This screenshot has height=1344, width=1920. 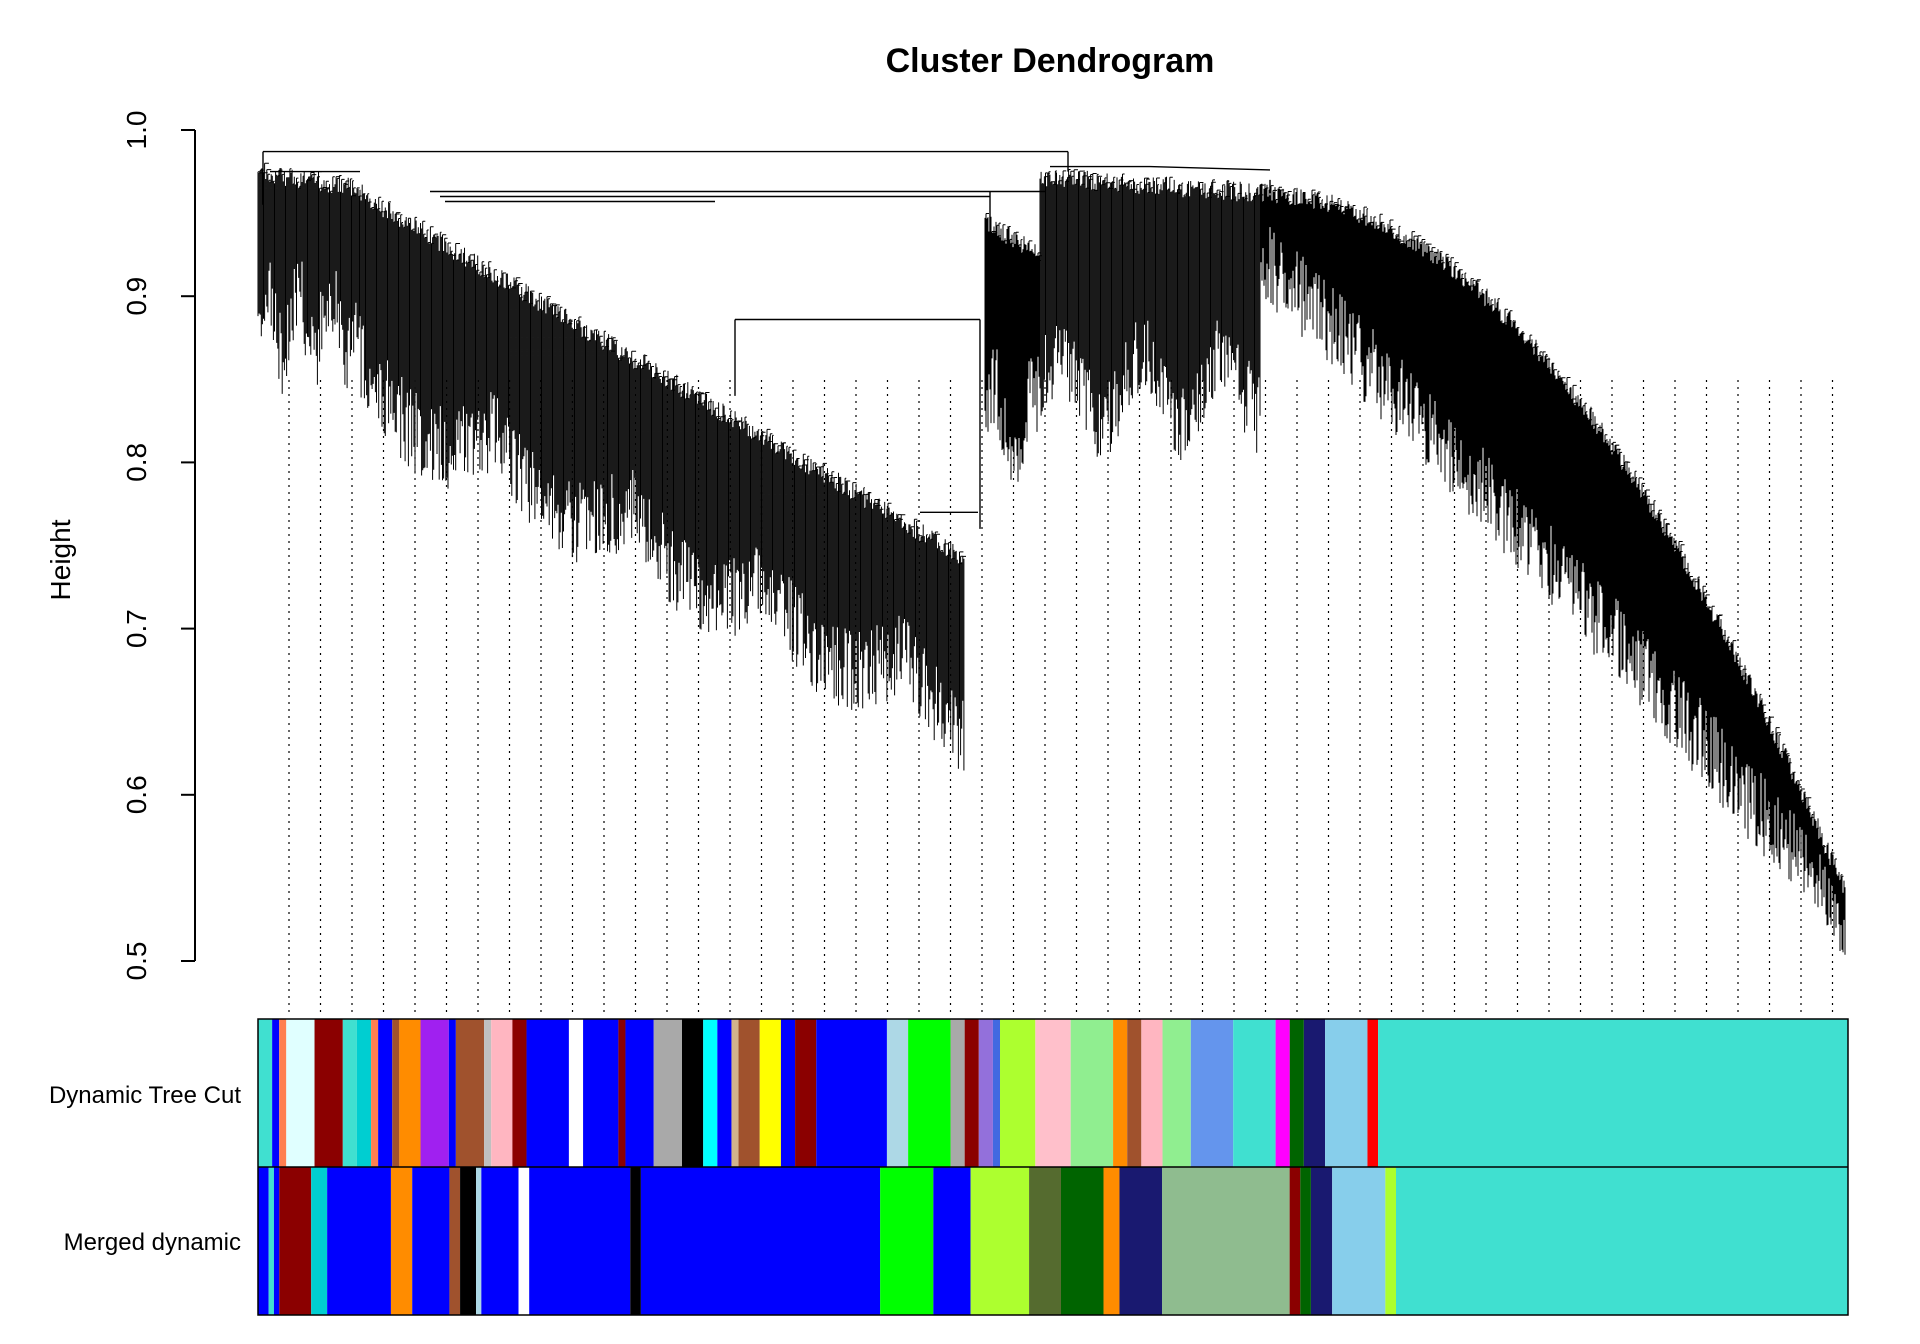 What do you see at coordinates (60, 559) in the screenshot?
I see `y-axis-label: Height` at bounding box center [60, 559].